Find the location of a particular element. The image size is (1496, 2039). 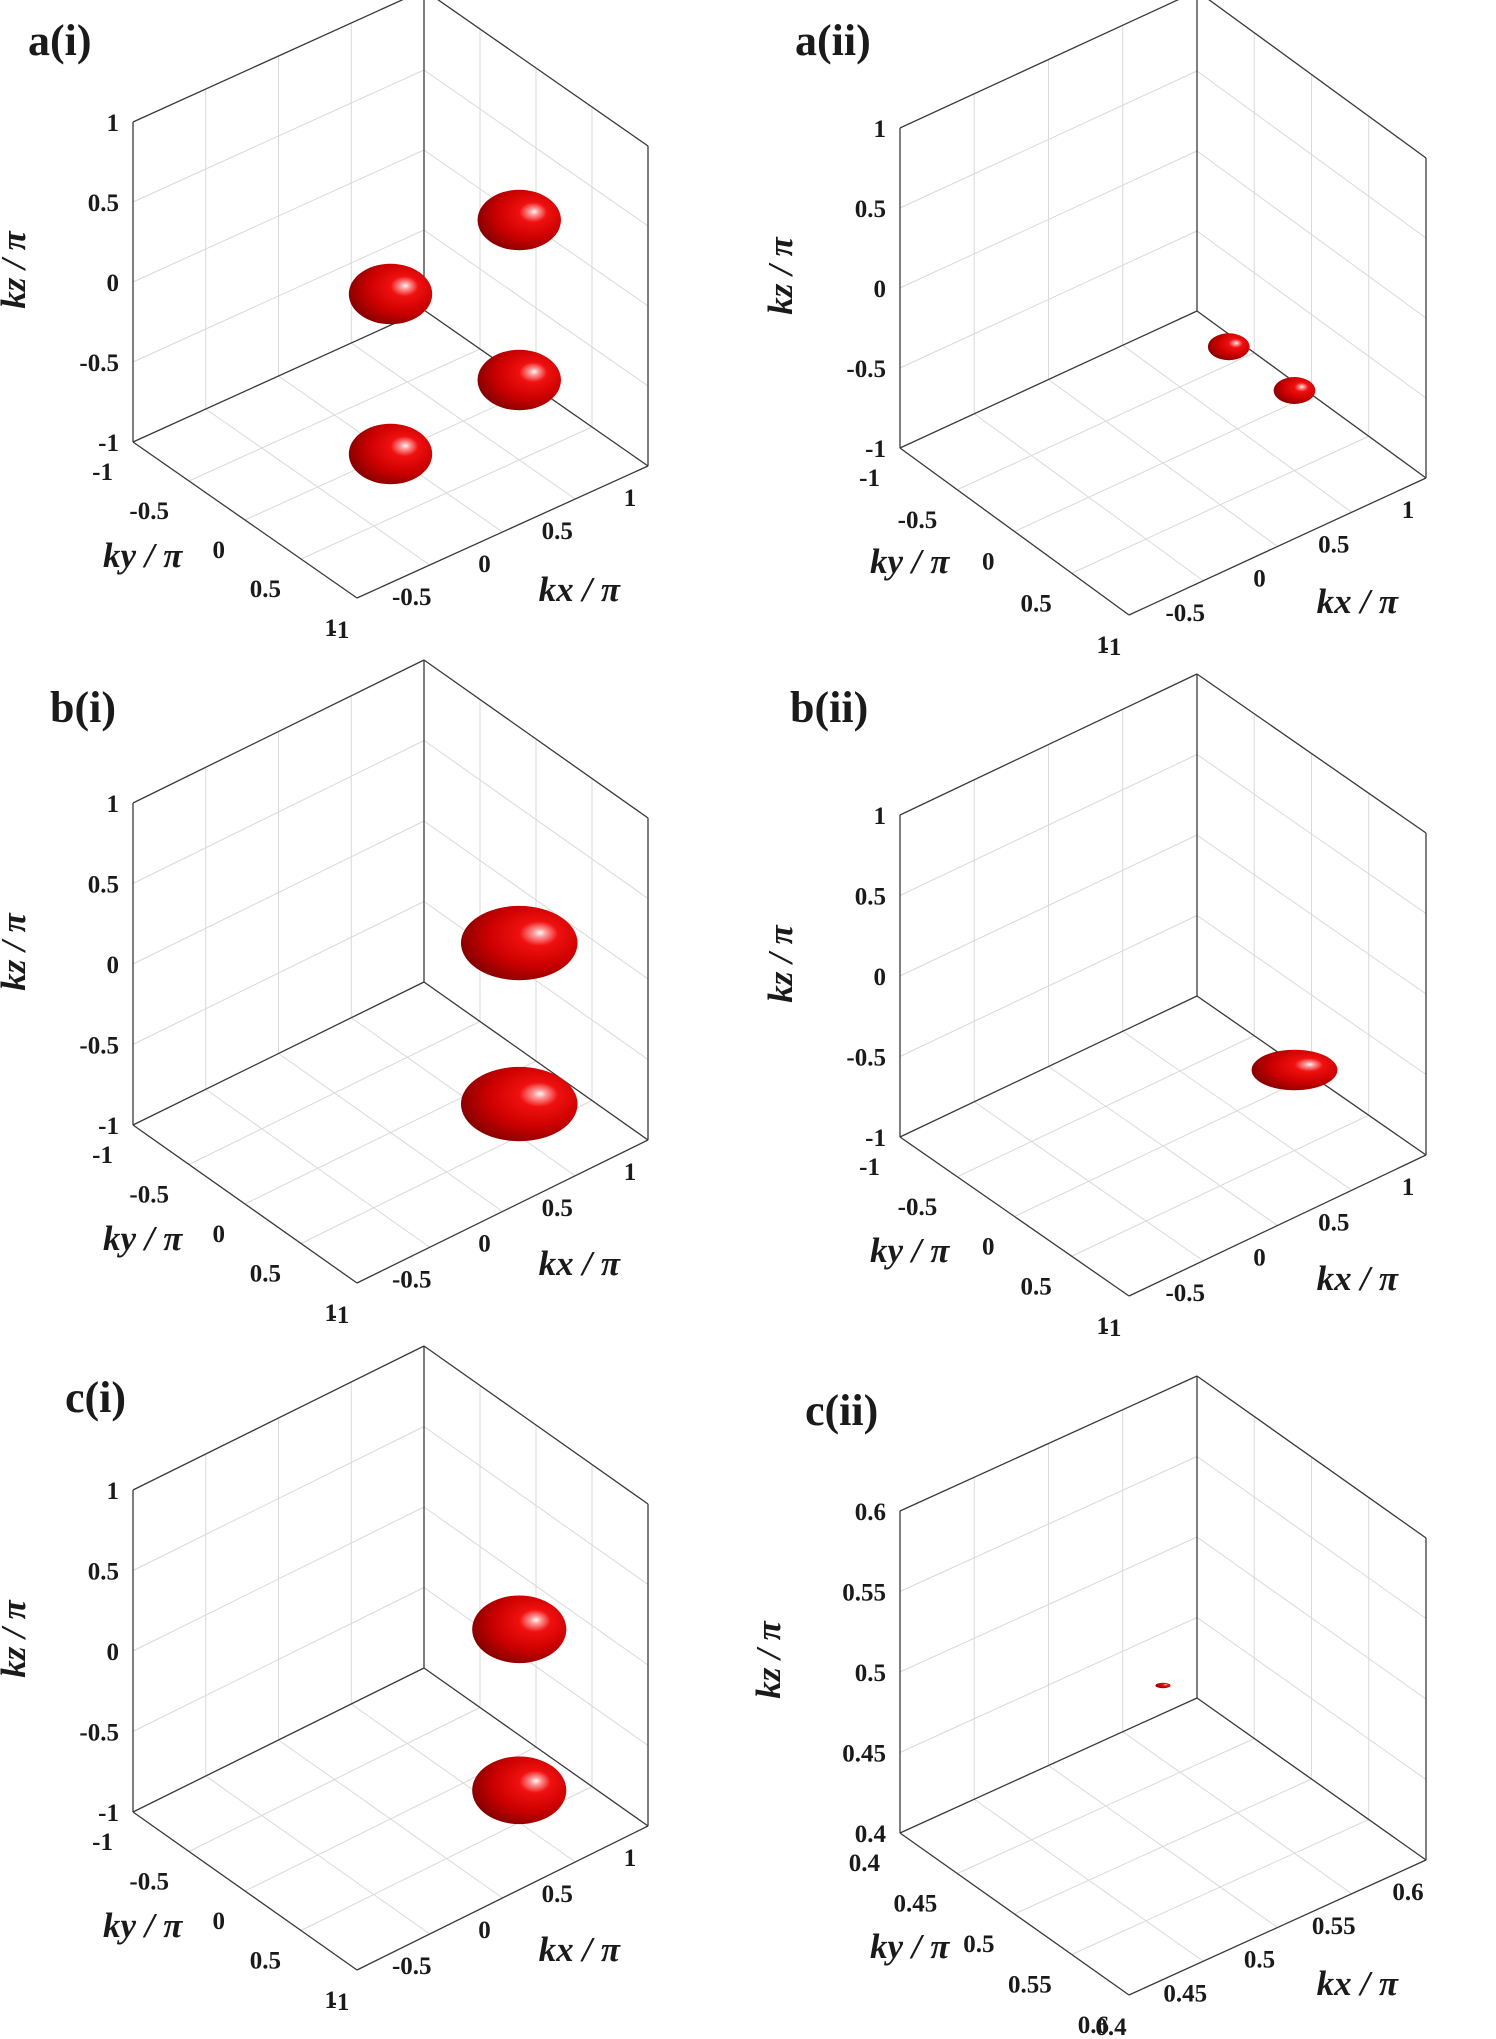

x-tick-label: 0.55 is located at coordinates (1334, 1926).